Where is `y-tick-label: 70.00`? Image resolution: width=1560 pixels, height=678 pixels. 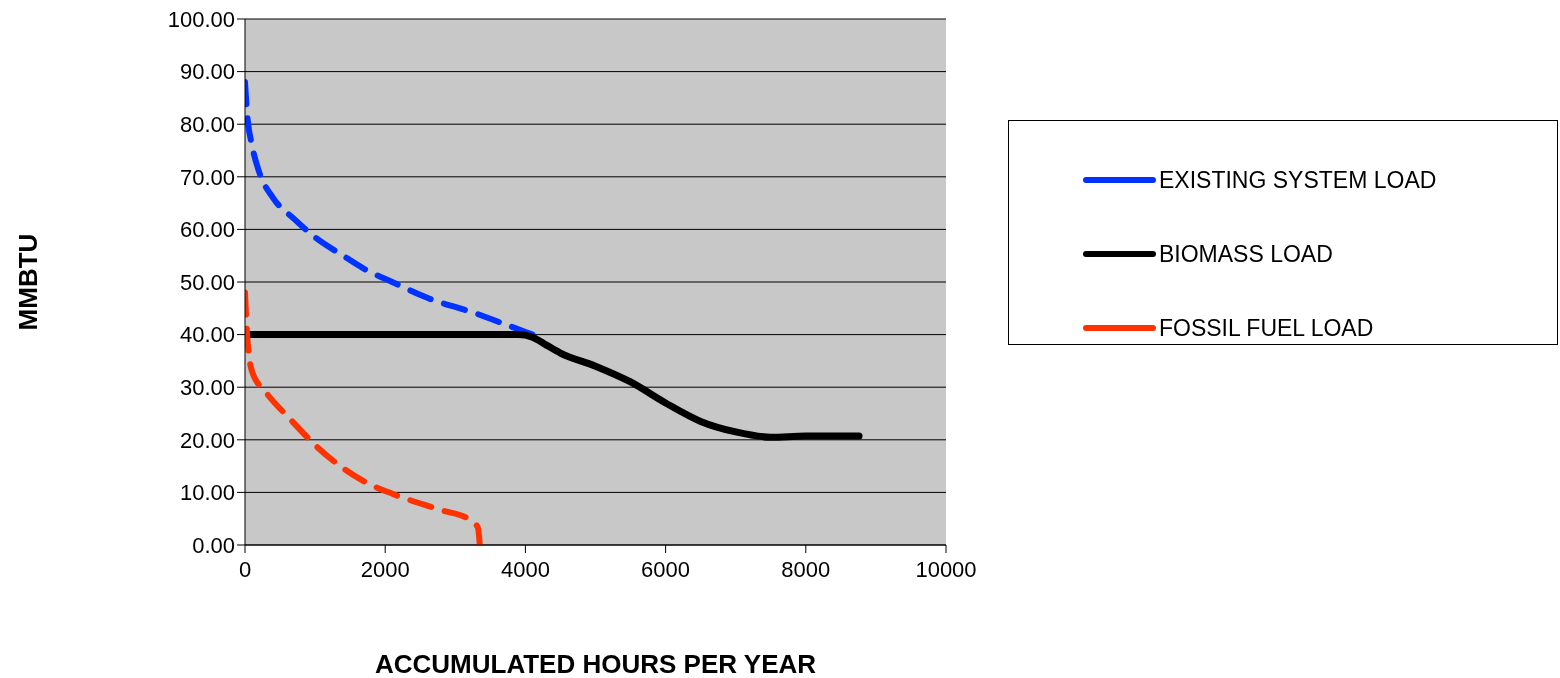
y-tick-label: 70.00 is located at coordinates (207, 177).